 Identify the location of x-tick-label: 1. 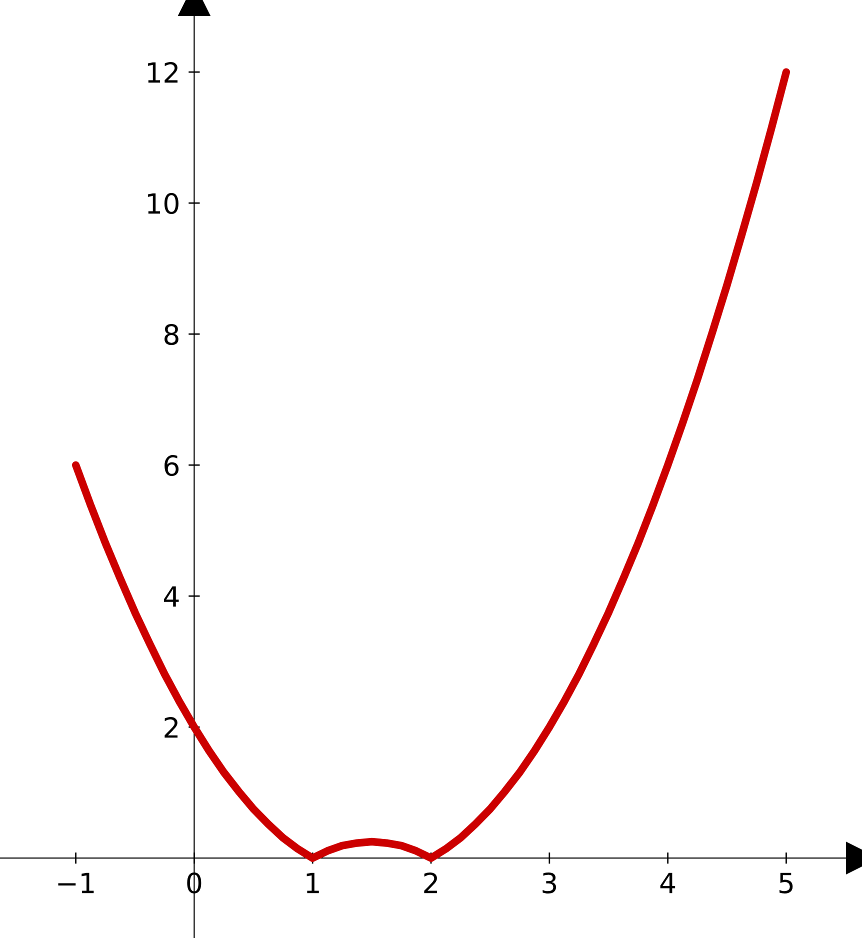
(312, 883).